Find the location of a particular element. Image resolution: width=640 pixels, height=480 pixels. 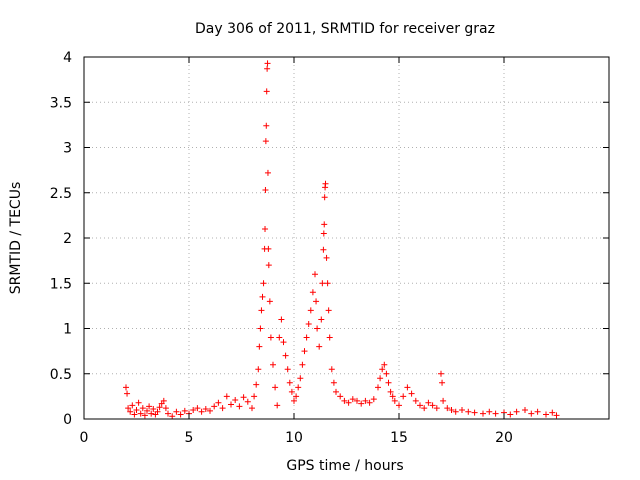

x-tick-label: 10 is located at coordinates (294, 438).